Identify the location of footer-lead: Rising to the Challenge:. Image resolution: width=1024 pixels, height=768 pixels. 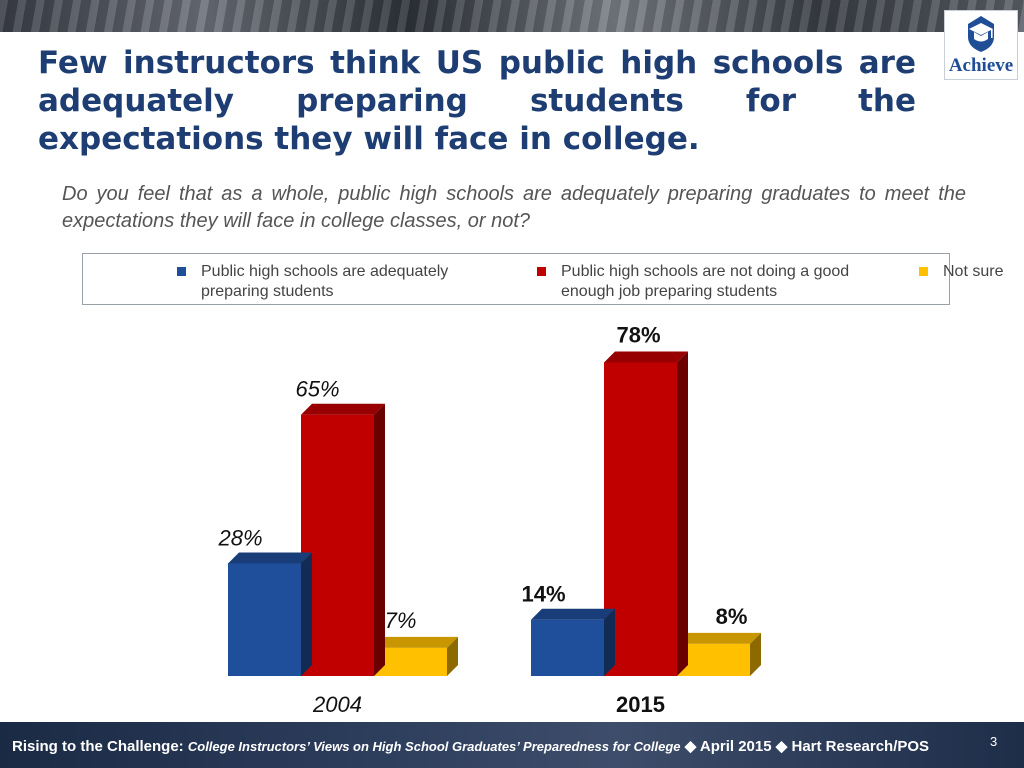
(98, 746).